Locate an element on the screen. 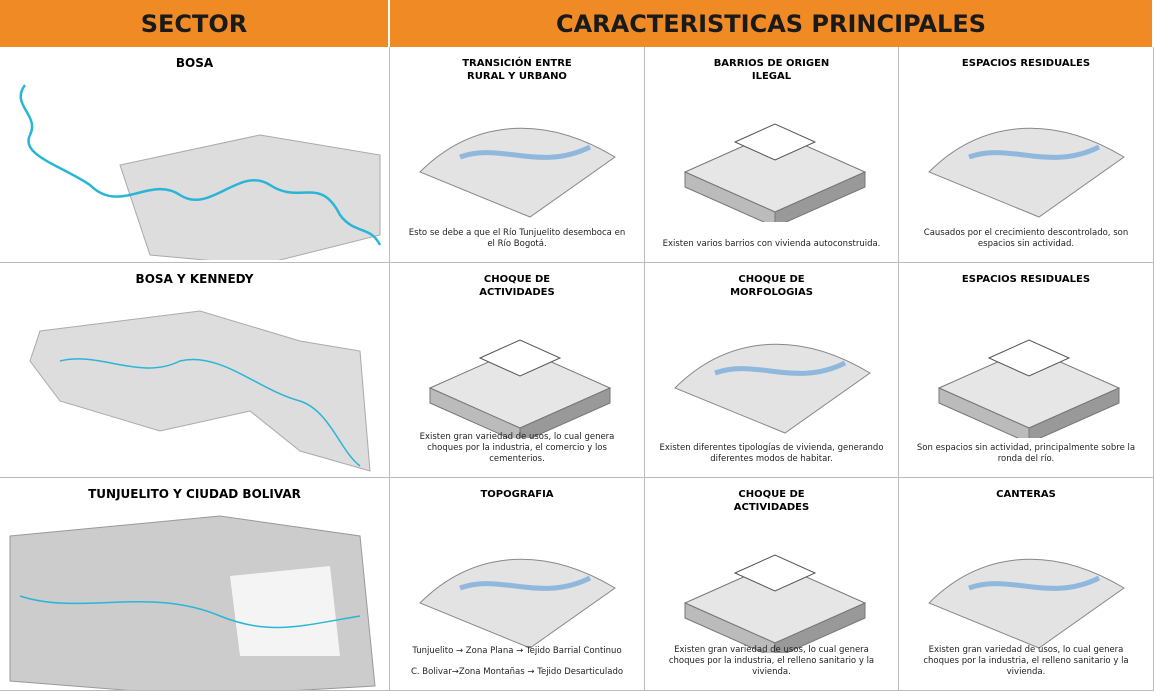 This screenshot has width=1154, height=691. sector-cell: BOSA is located at coordinates (195, 155).